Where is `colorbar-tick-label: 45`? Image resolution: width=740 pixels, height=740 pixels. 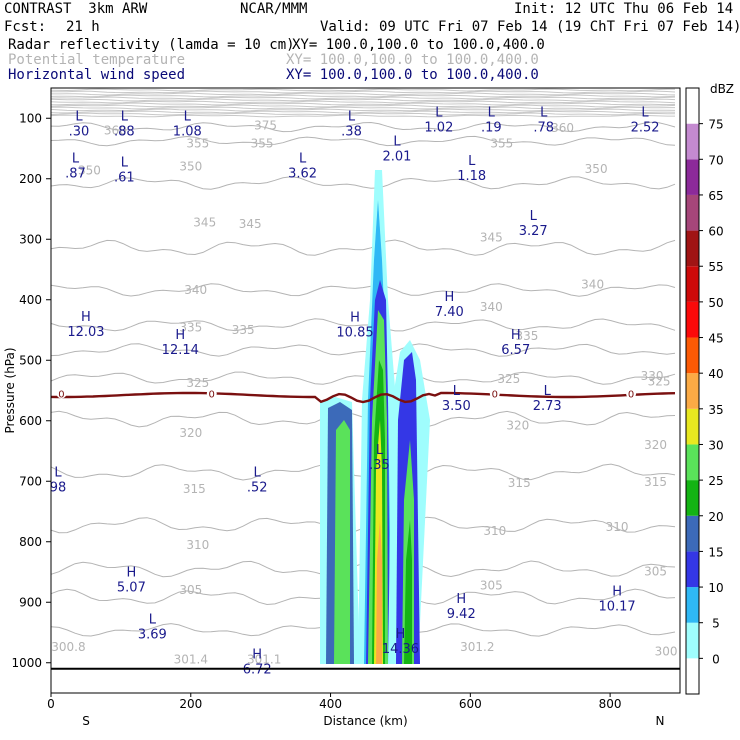
colorbar-tick-label: 45 is located at coordinates (715, 339).